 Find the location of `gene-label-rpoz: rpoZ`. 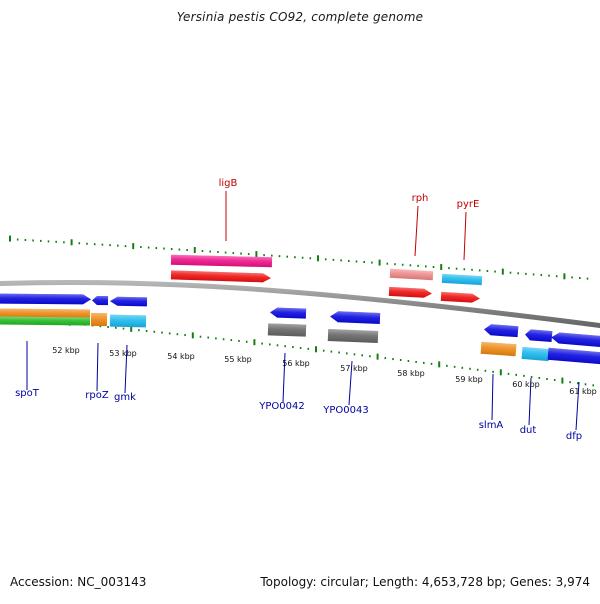

gene-label-rpoz: rpoZ is located at coordinates (97, 395).